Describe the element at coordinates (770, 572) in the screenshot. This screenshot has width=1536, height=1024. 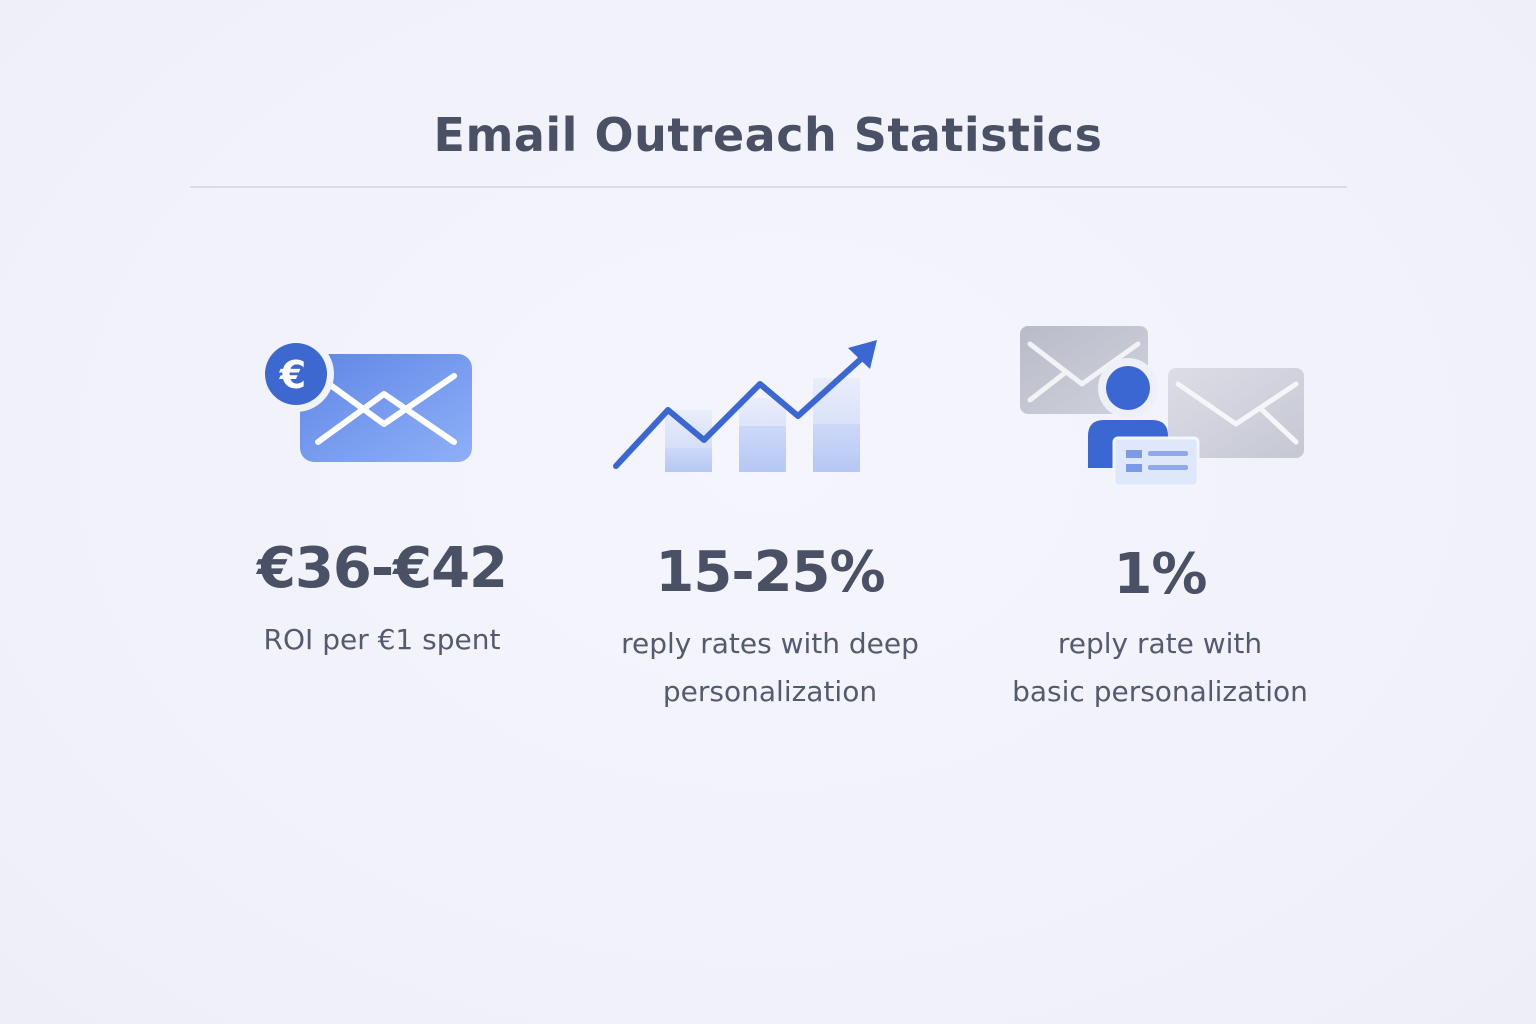
I see `stat-value-deep: 15-25%` at that location.